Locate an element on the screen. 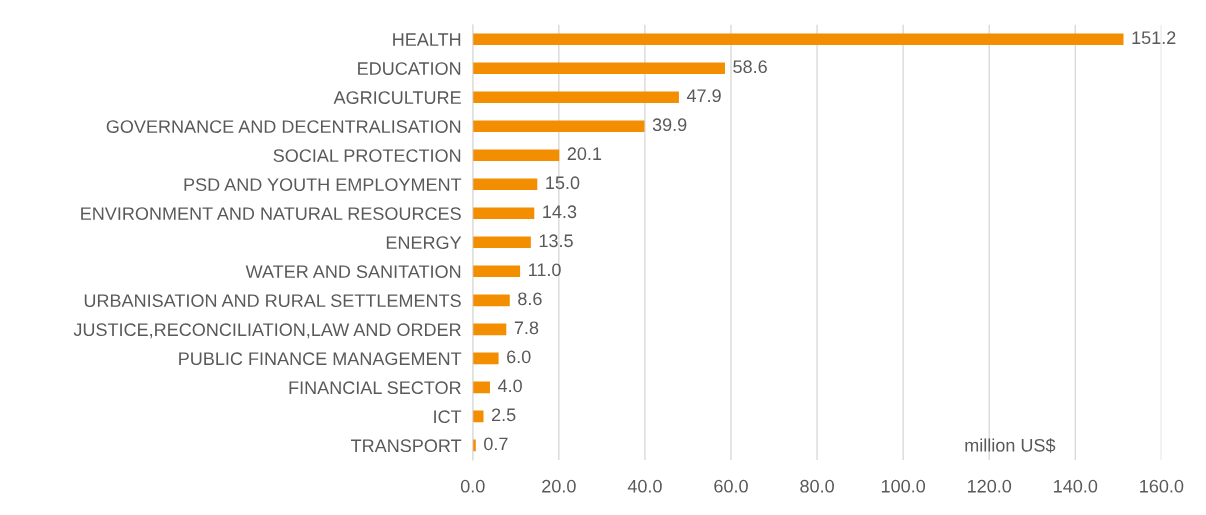  x-tick-label: 140.0 is located at coordinates (1076, 486).